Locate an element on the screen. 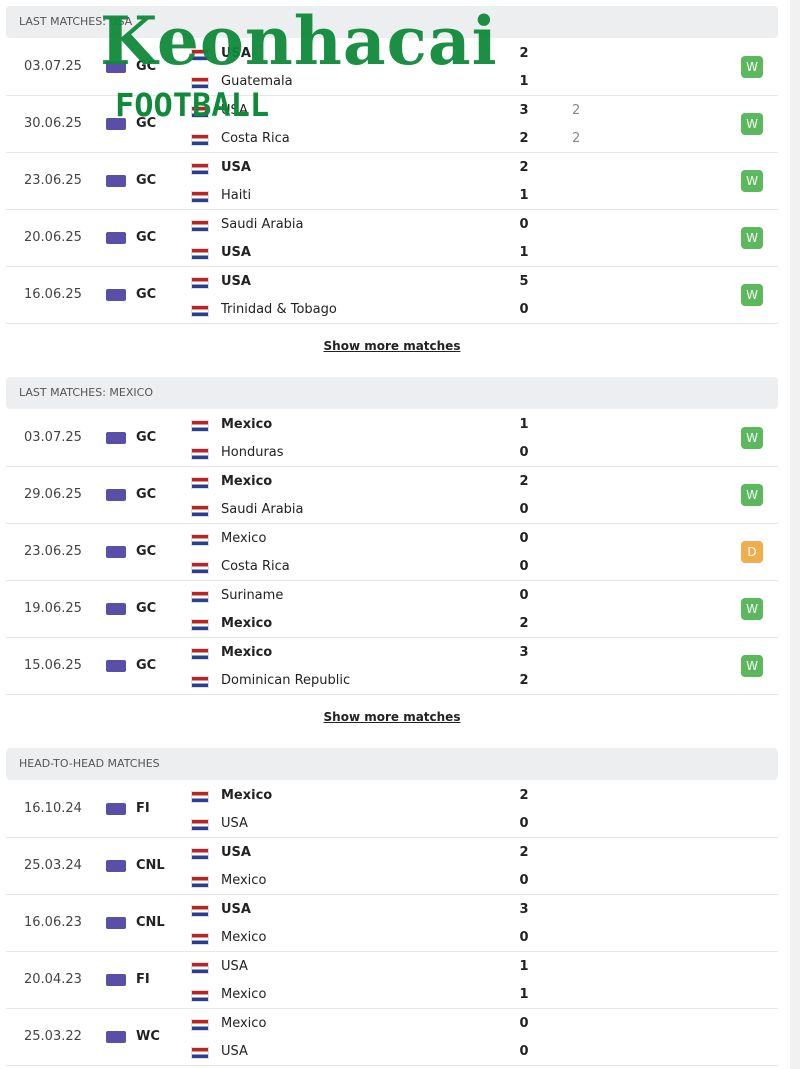  match-row: 20.06.25 GC Saudi Arabia 0 USA 1 W is located at coordinates (392, 238).